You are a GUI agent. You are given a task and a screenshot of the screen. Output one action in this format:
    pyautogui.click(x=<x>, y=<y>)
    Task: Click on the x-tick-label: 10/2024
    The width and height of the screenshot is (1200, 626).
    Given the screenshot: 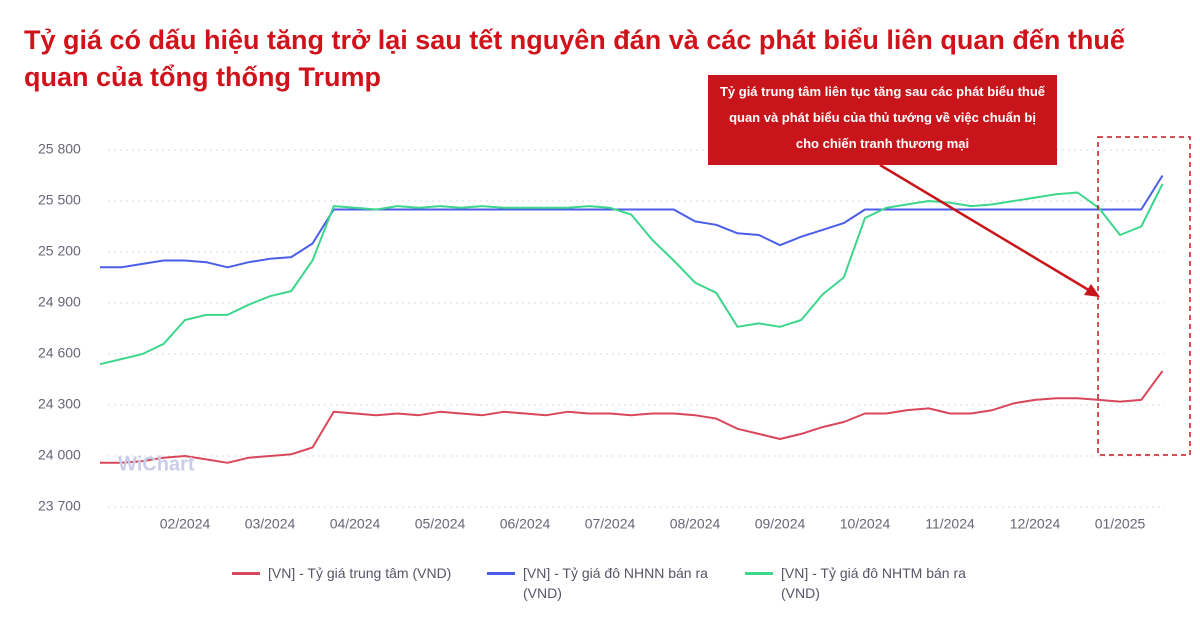 What is the action you would take?
    pyautogui.click(x=865, y=524)
    